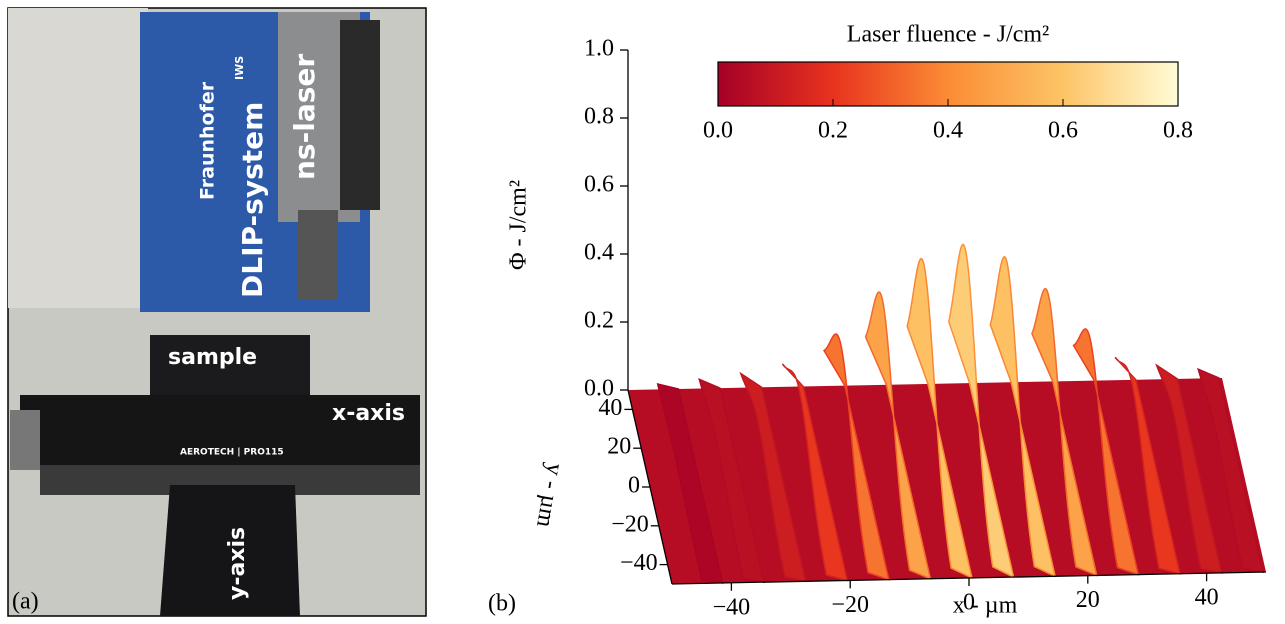 This screenshot has height=624, width=1285. What do you see at coordinates (25, 602) in the screenshot?
I see `panel-label: (a)` at bounding box center [25, 602].